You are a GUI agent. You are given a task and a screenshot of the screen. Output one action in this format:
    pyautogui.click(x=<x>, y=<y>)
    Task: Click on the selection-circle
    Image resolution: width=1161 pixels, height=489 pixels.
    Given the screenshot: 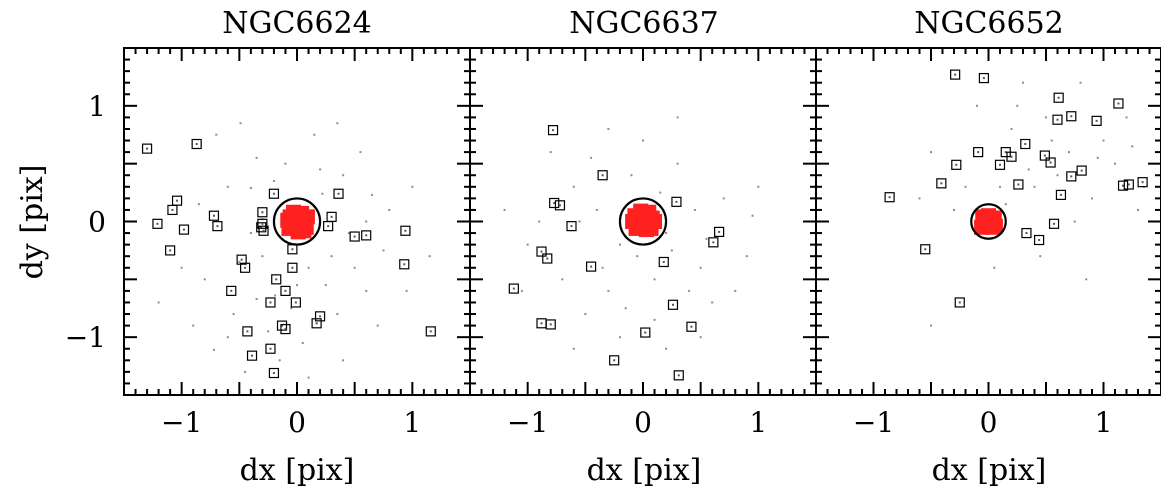 What is the action you would take?
    pyautogui.click(x=297, y=221)
    